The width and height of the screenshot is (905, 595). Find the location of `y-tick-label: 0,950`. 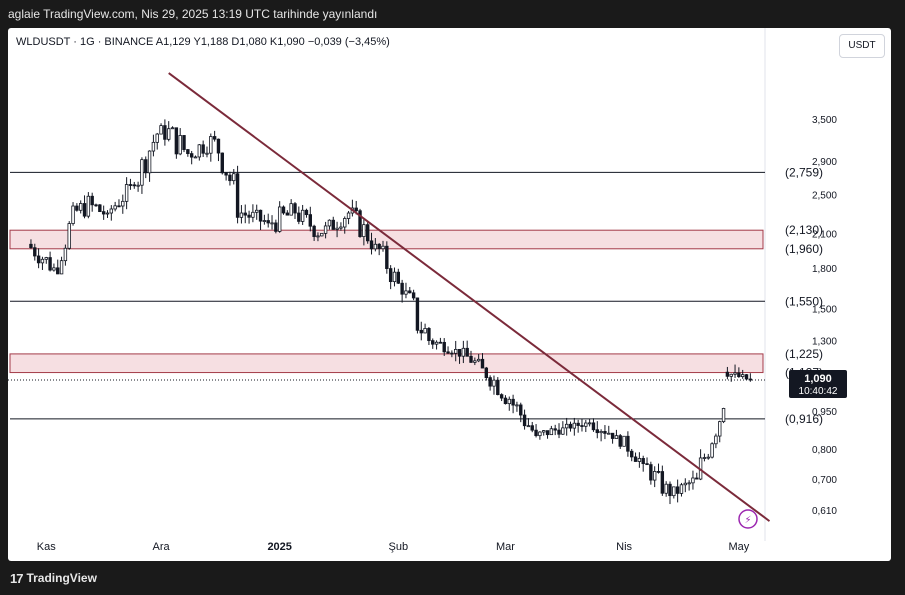

y-tick-label: 0,950 is located at coordinates (824, 412).